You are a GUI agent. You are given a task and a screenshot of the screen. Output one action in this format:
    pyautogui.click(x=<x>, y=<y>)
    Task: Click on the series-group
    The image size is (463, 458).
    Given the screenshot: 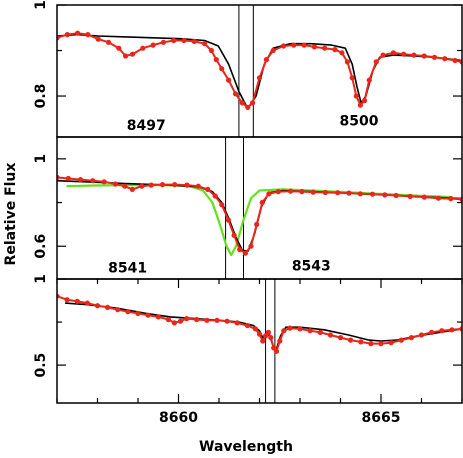 What is the action you would take?
    pyautogui.click(x=259, y=323)
    